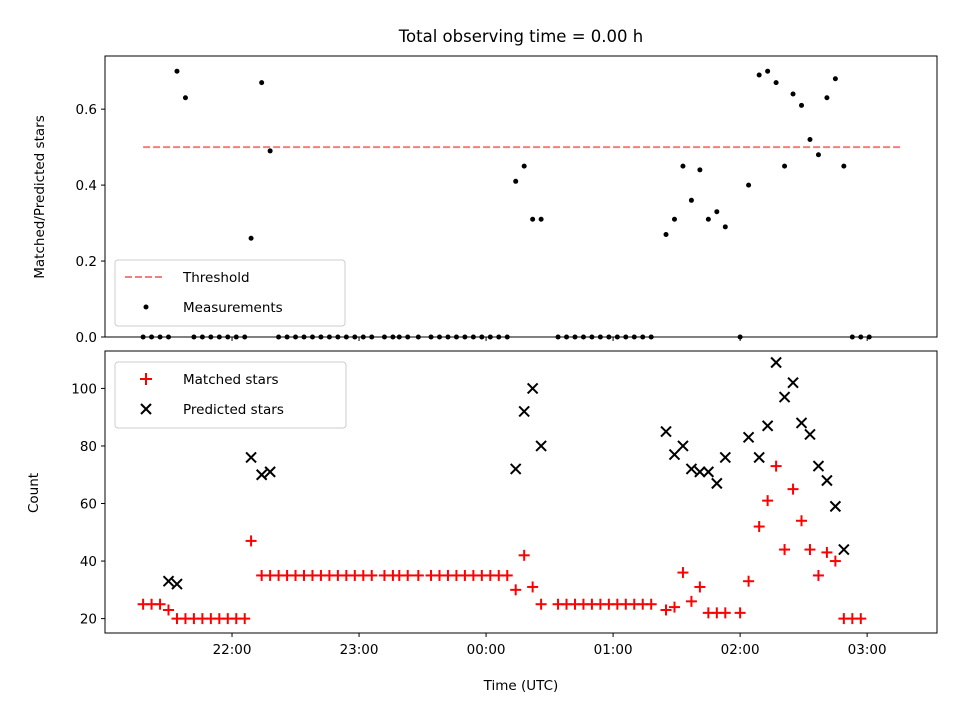  I want to click on bottom-y-tick-label: 100, so click(84, 389).